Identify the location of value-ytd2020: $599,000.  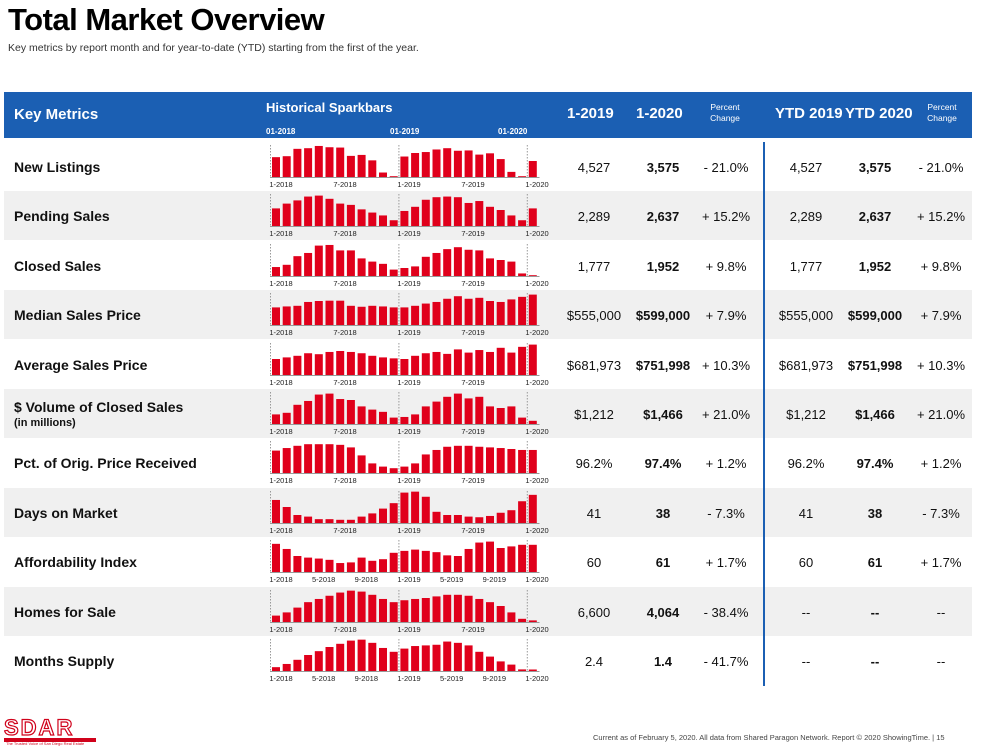
(875, 316).